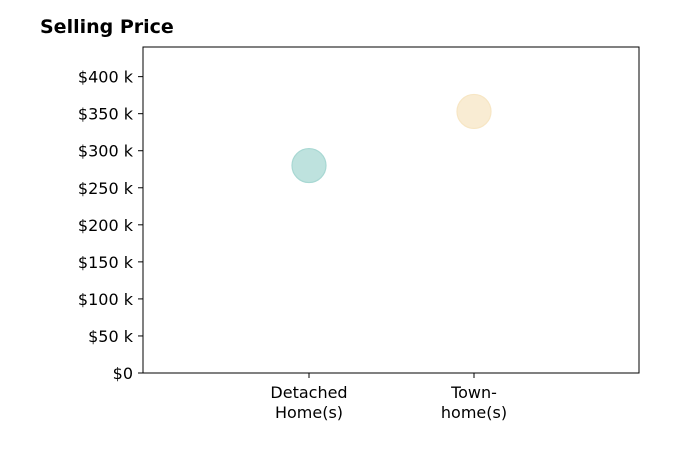 The image size is (679, 462). Describe the element at coordinates (106, 299) in the screenshot. I see `y-tick-label: $100 k` at that location.